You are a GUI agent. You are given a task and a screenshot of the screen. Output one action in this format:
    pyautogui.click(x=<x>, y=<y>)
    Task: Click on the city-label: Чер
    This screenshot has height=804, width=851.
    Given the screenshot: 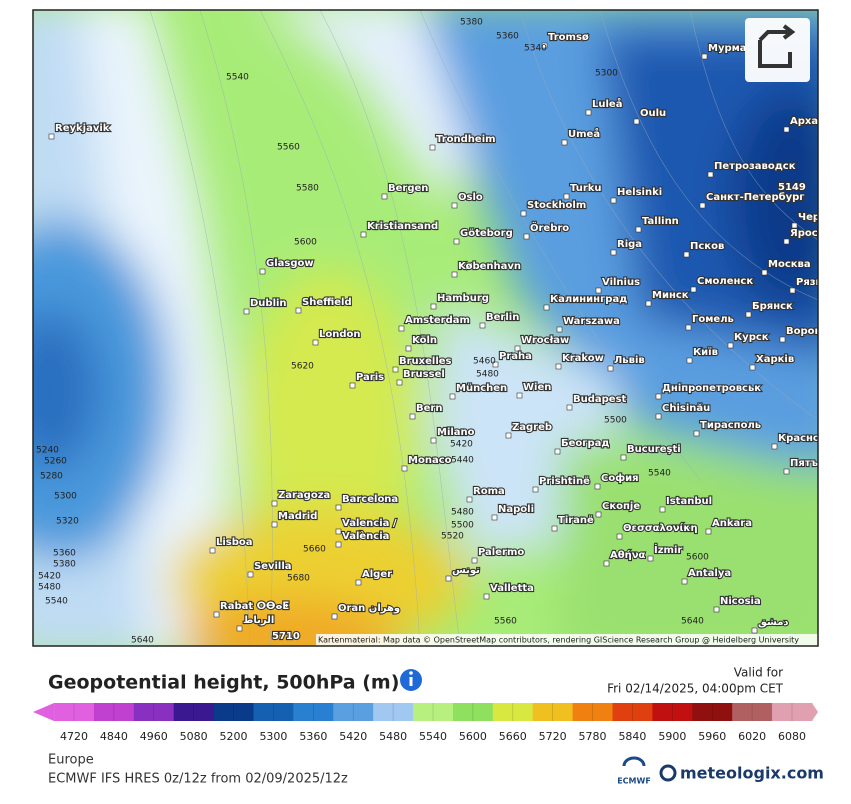 What is the action you would take?
    pyautogui.click(x=809, y=217)
    